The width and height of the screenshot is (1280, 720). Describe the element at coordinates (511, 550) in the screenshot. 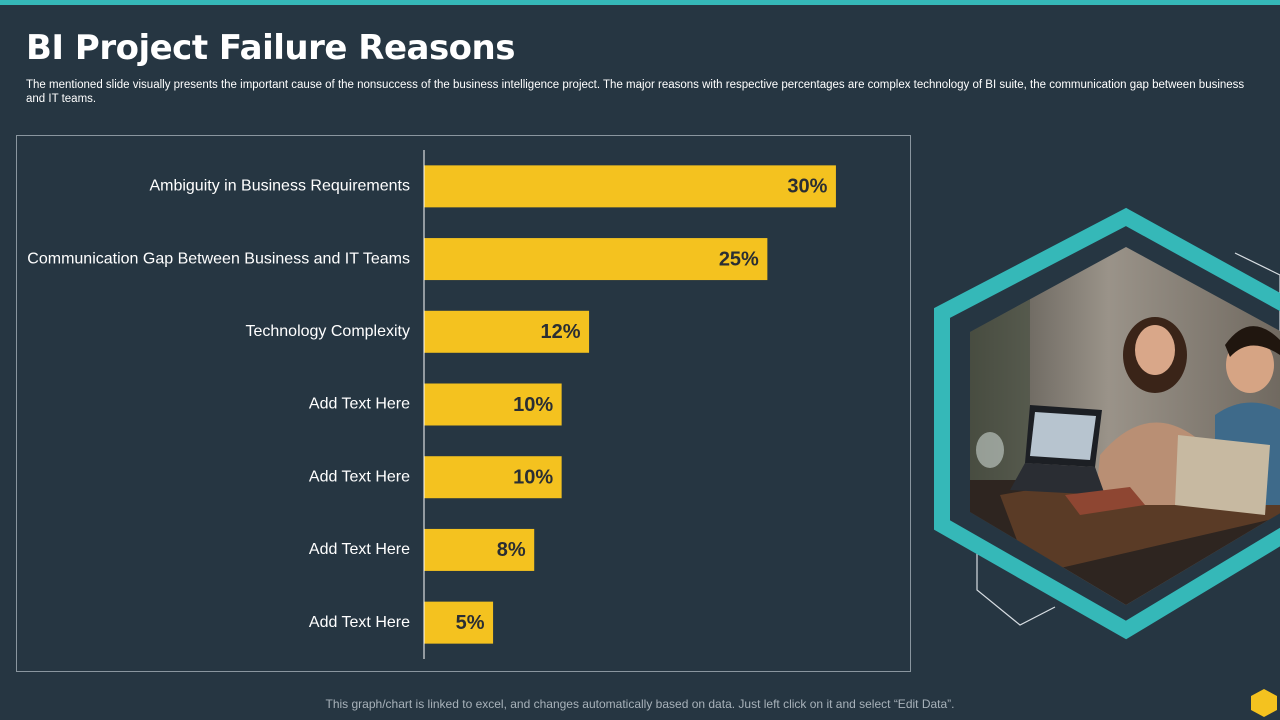

I see `value-label-5: 8%` at that location.